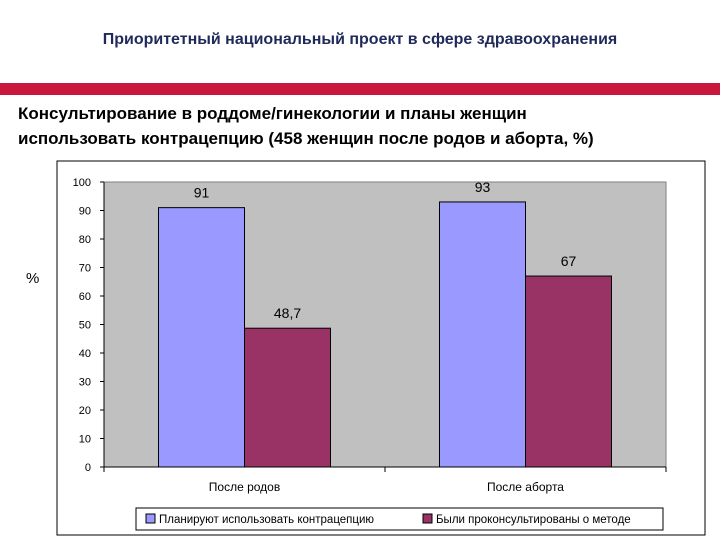  What do you see at coordinates (85, 440) in the screenshot?
I see `y-tick-label: 10` at bounding box center [85, 440].